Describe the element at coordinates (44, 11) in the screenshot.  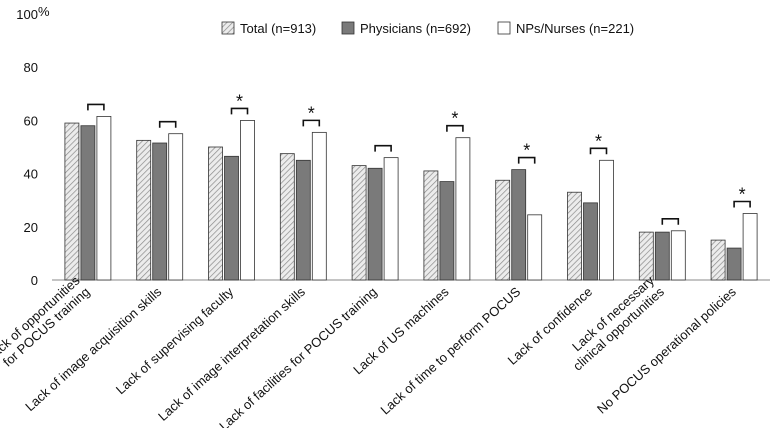
I see `y-axis-label: %` at that location.